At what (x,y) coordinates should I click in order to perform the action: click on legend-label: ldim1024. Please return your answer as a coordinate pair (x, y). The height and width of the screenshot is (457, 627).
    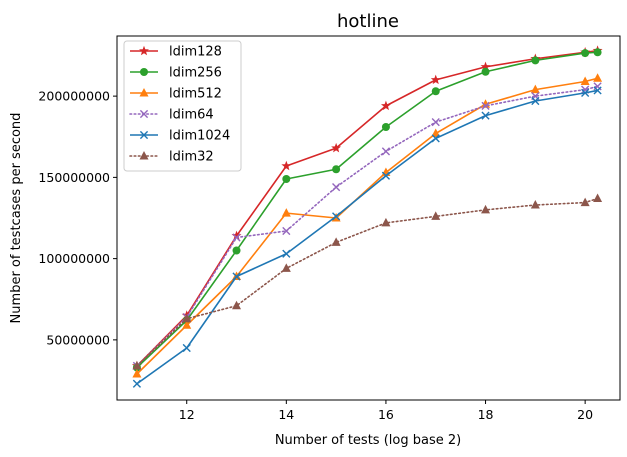
    Looking at the image, I should click on (199, 136).